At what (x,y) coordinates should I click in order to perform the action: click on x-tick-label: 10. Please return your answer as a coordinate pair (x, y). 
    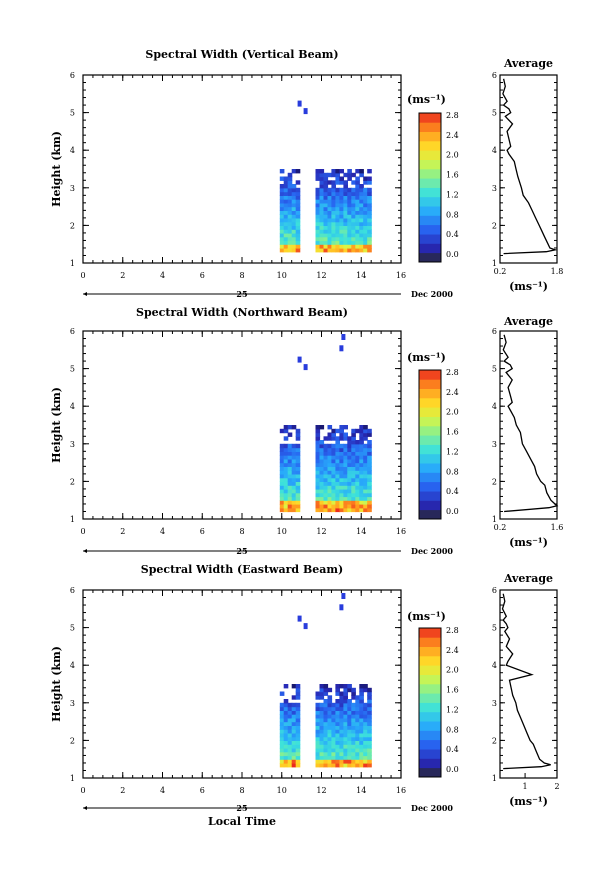
    Looking at the image, I should click on (282, 790).